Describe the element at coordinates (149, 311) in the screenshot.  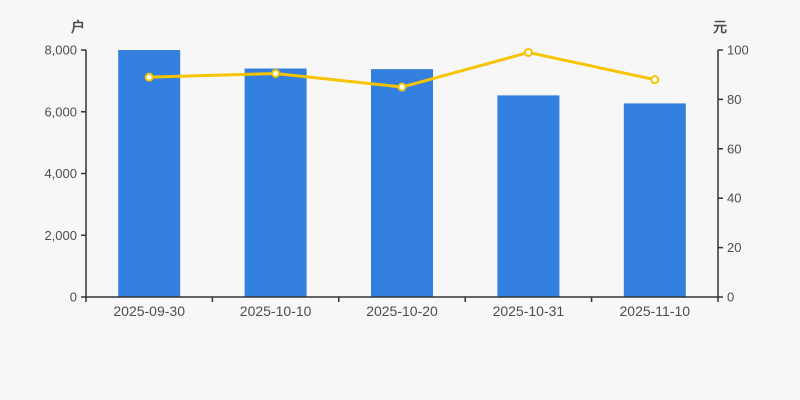
I see `x-axis-tick-label: 2025-09-30` at that location.